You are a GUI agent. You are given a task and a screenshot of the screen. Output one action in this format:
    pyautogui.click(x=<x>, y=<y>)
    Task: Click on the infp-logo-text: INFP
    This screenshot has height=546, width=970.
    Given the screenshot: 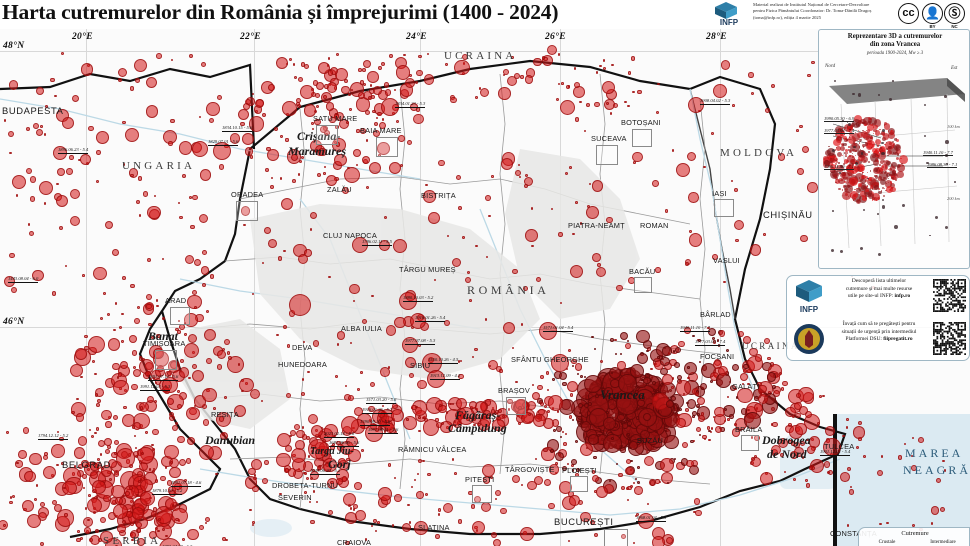 What is the action you would take?
    pyautogui.click(x=729, y=22)
    